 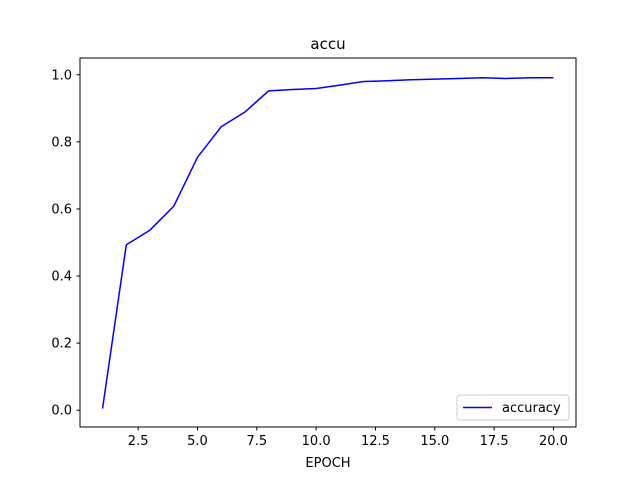 I want to click on x-axis-title: EPOCH, so click(x=327, y=463).